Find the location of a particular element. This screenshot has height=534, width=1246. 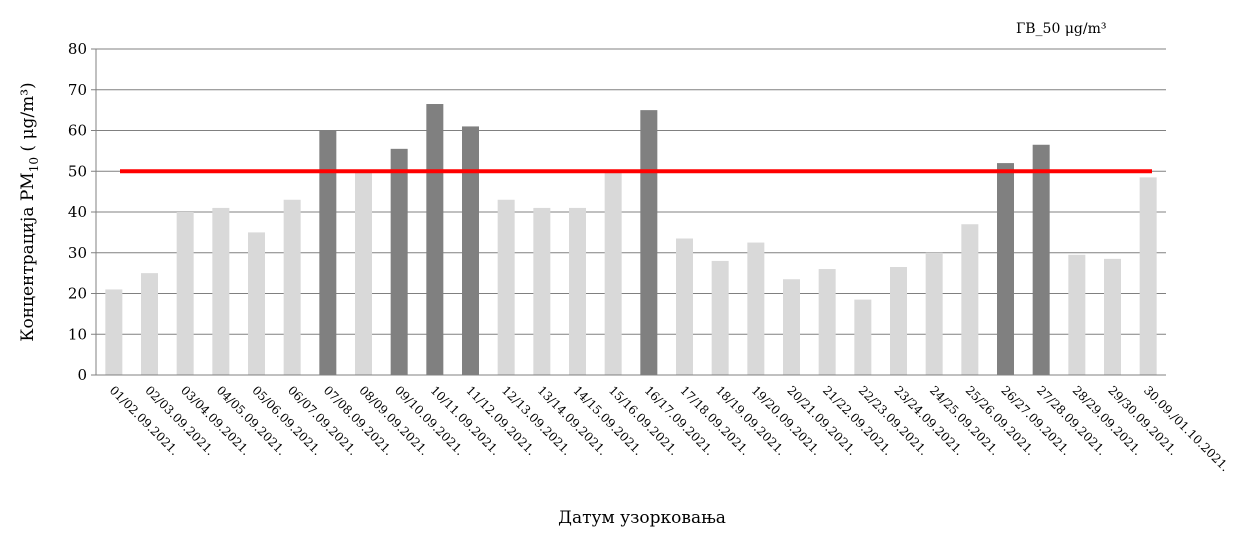

y-tick-label: 10 is located at coordinates (77, 334).